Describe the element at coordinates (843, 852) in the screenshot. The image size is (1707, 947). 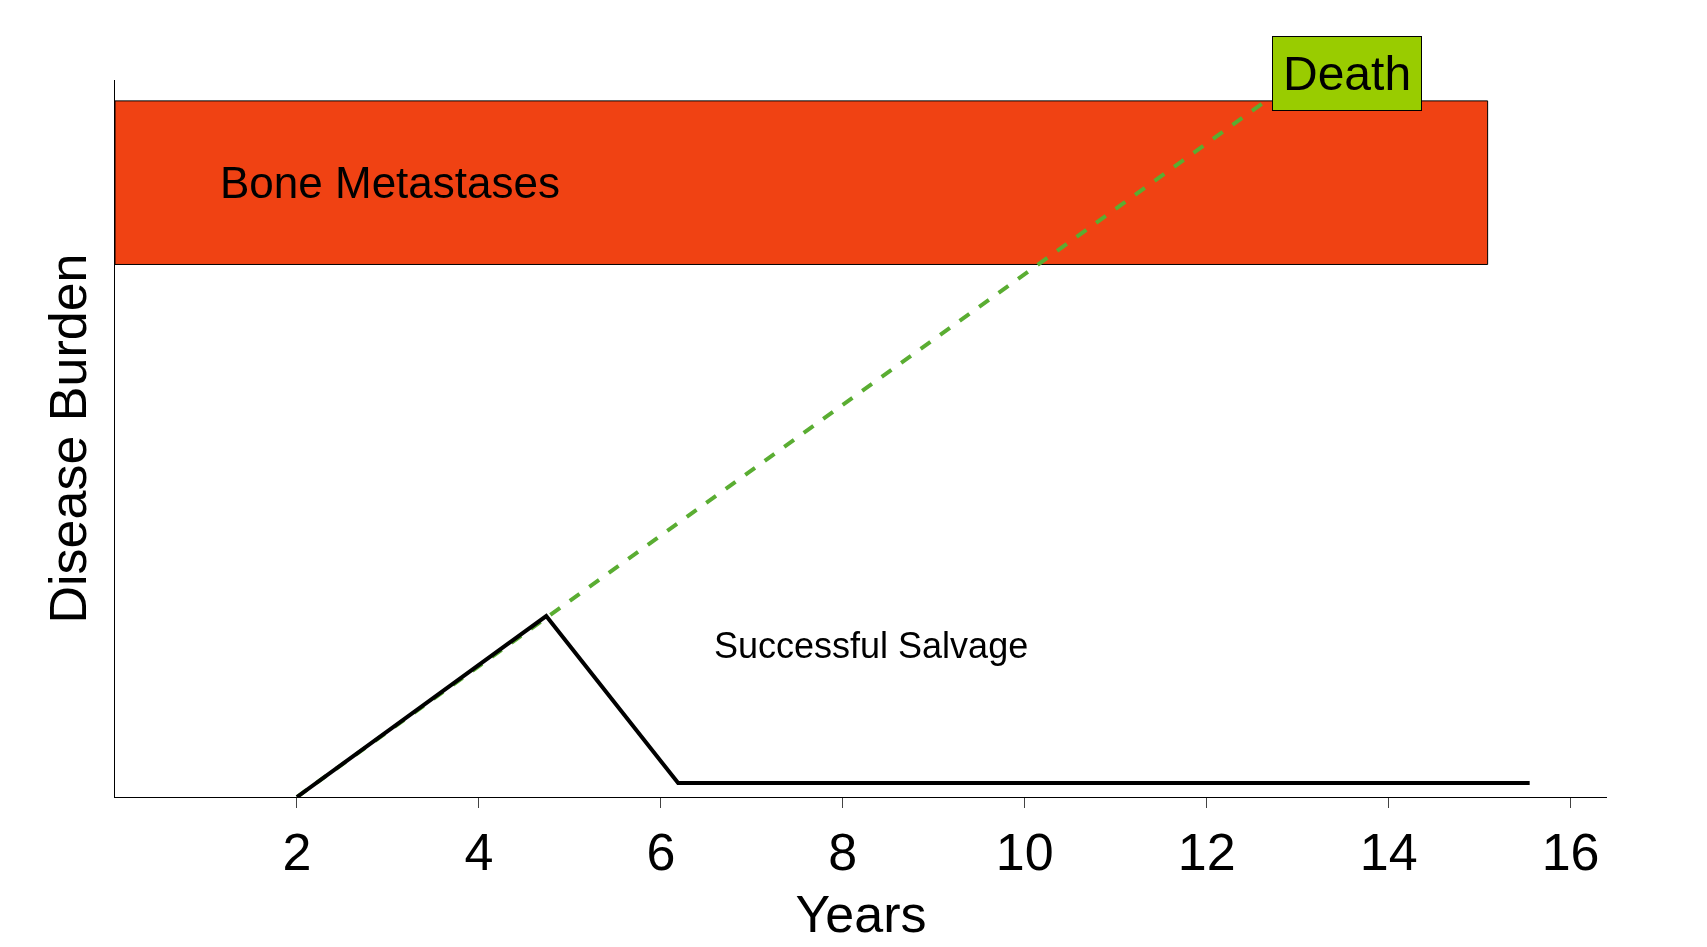
I see `x-tick-label: 8` at that location.